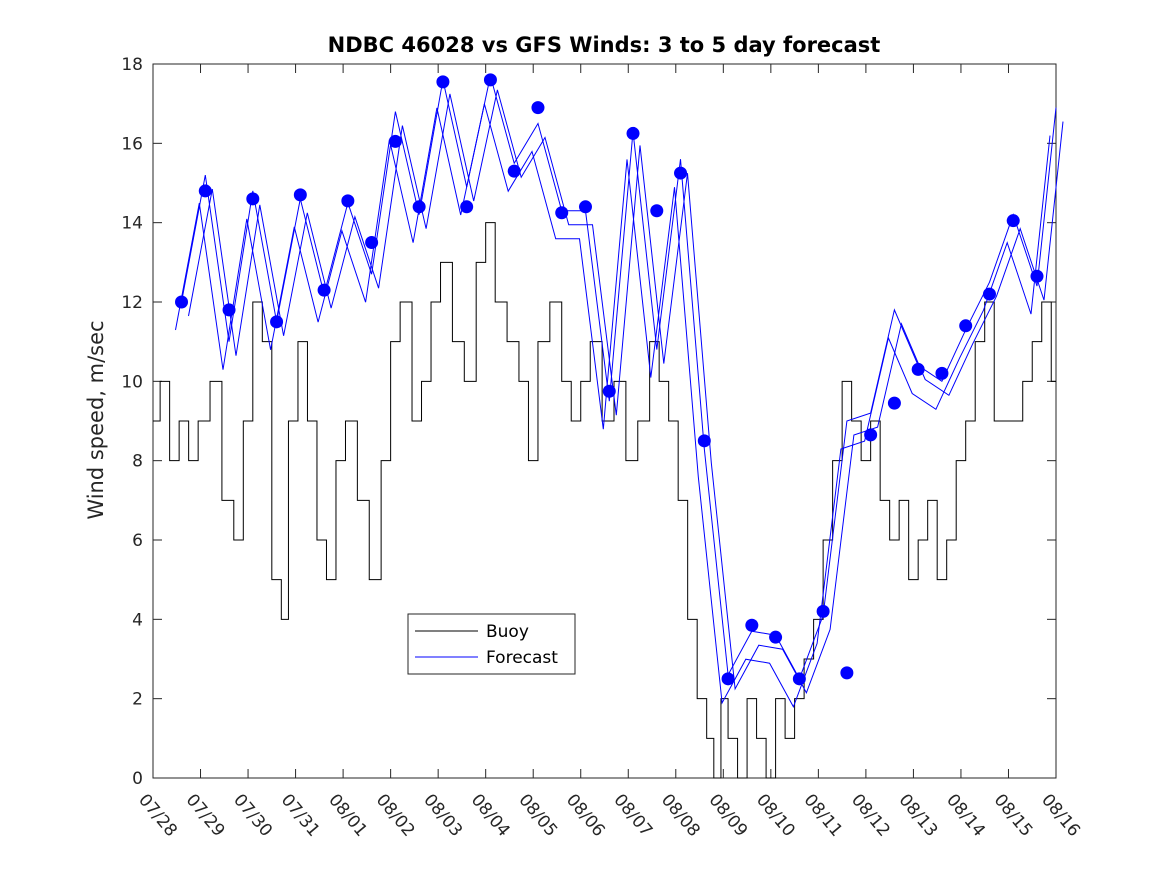 The width and height of the screenshot is (1167, 875). What do you see at coordinates (137, 700) in the screenshot?
I see `y-tick-label-1: 2` at bounding box center [137, 700].